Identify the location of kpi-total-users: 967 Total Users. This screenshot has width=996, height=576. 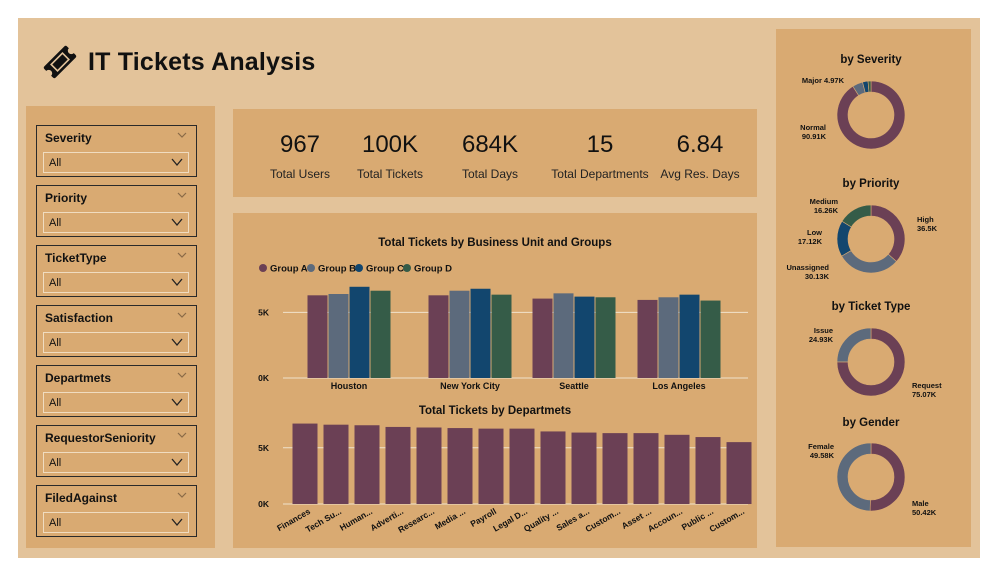
(300, 153).